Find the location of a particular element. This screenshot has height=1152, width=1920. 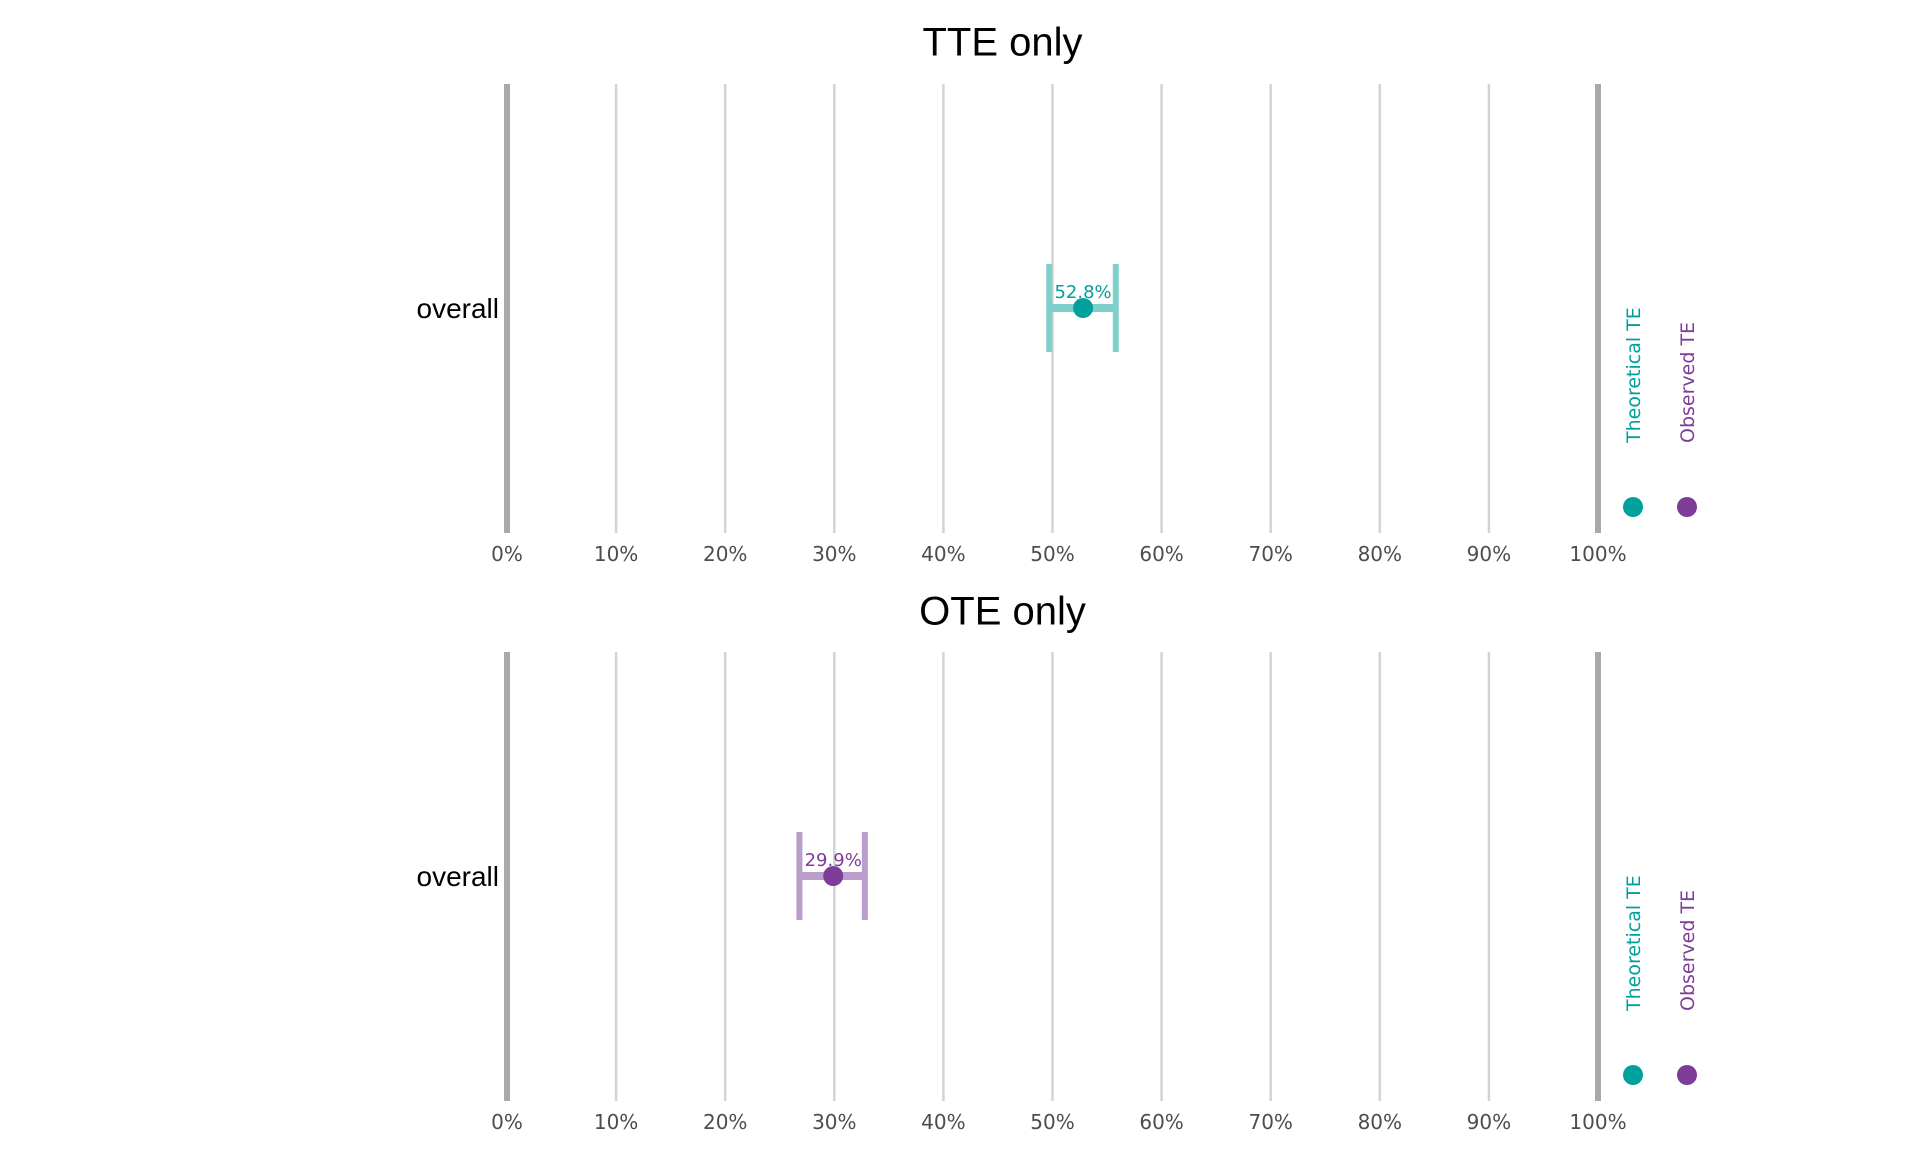

panel-title: OTE only is located at coordinates (1002, 612).